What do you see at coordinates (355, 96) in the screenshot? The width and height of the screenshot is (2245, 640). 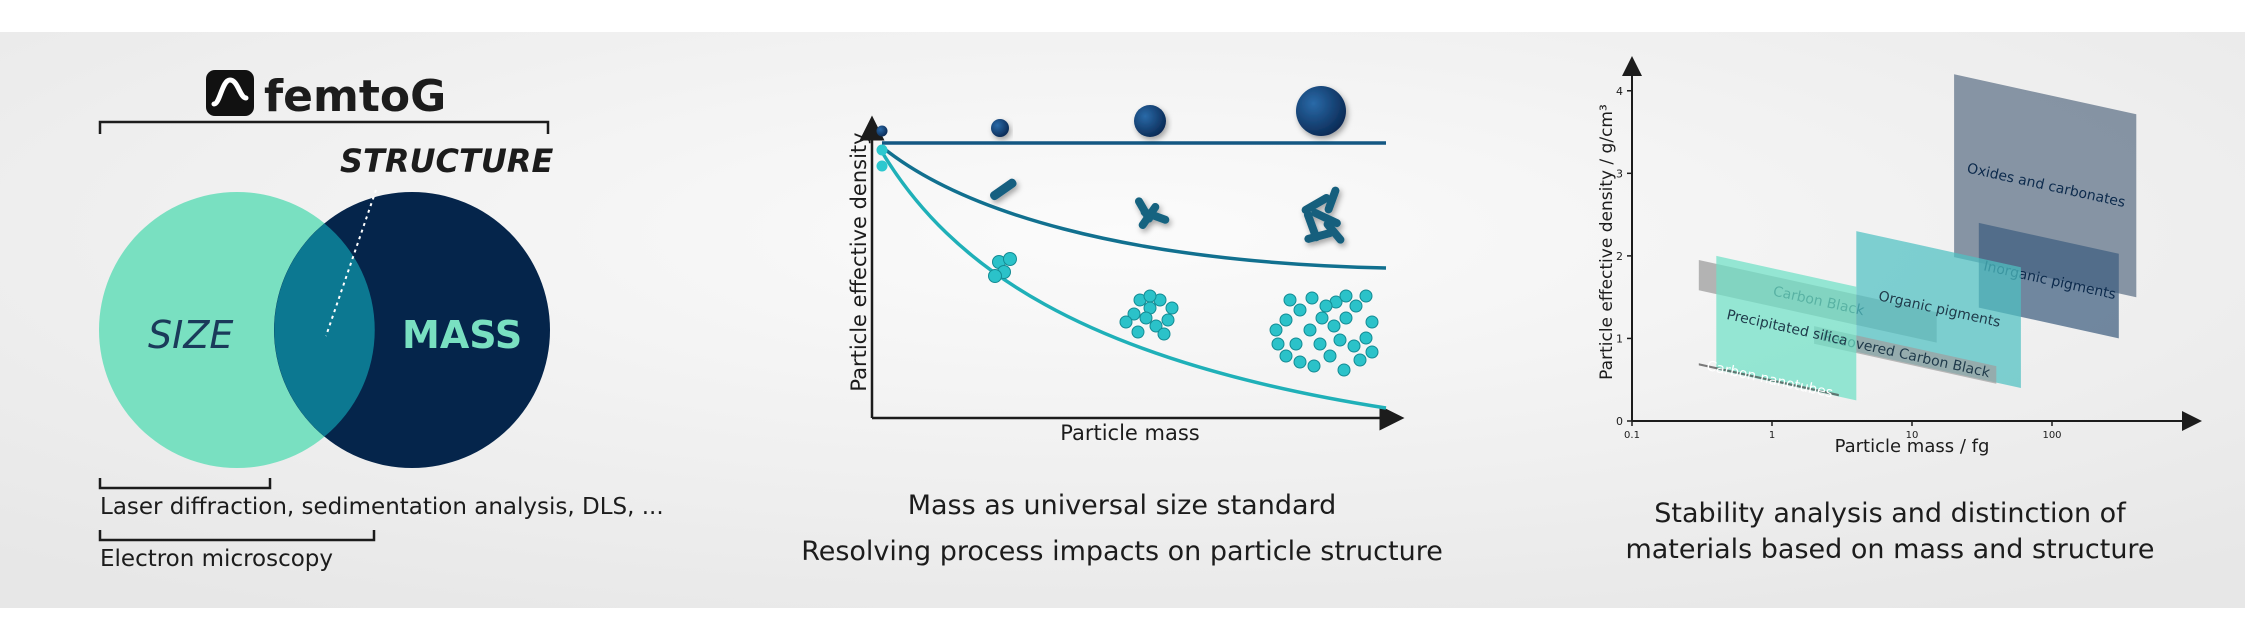 I see `brand-name: femtoG` at bounding box center [355, 96].